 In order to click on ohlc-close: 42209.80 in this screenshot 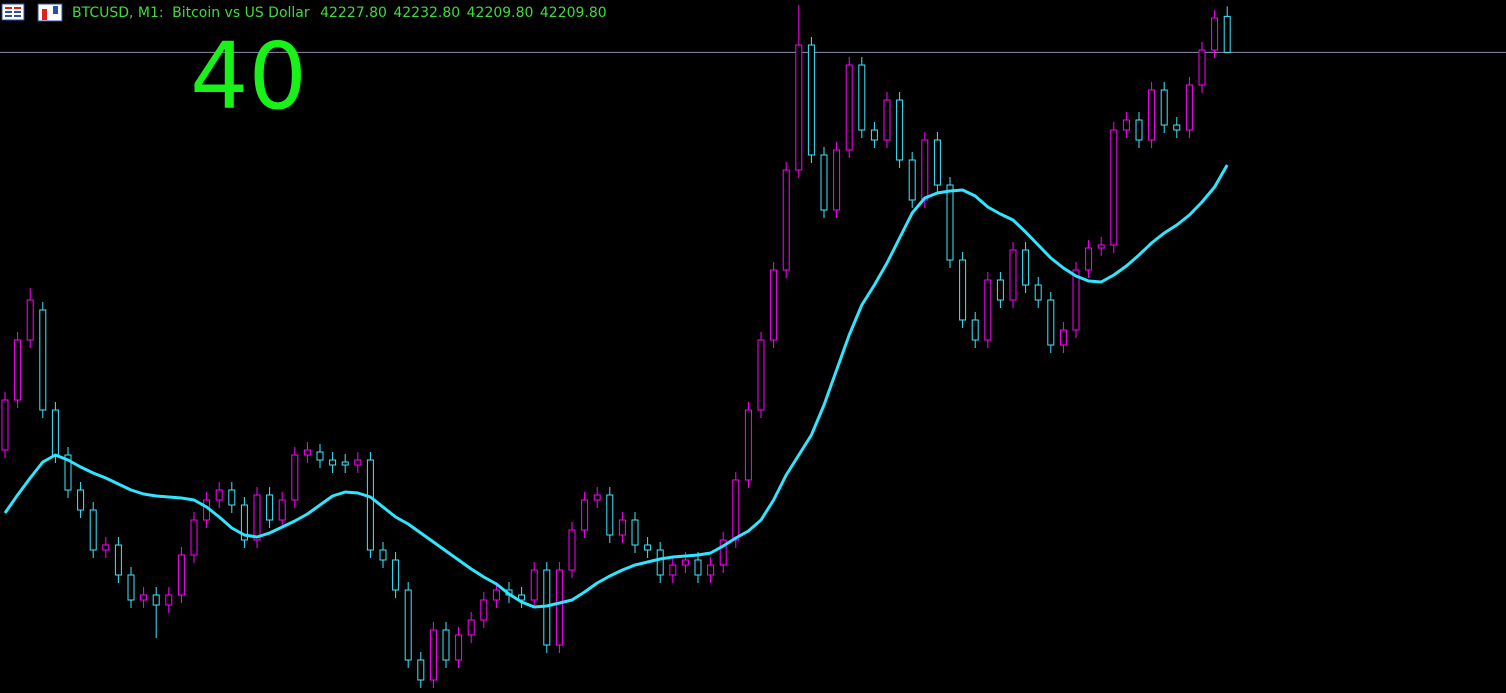, I will do `click(573, 13)`.